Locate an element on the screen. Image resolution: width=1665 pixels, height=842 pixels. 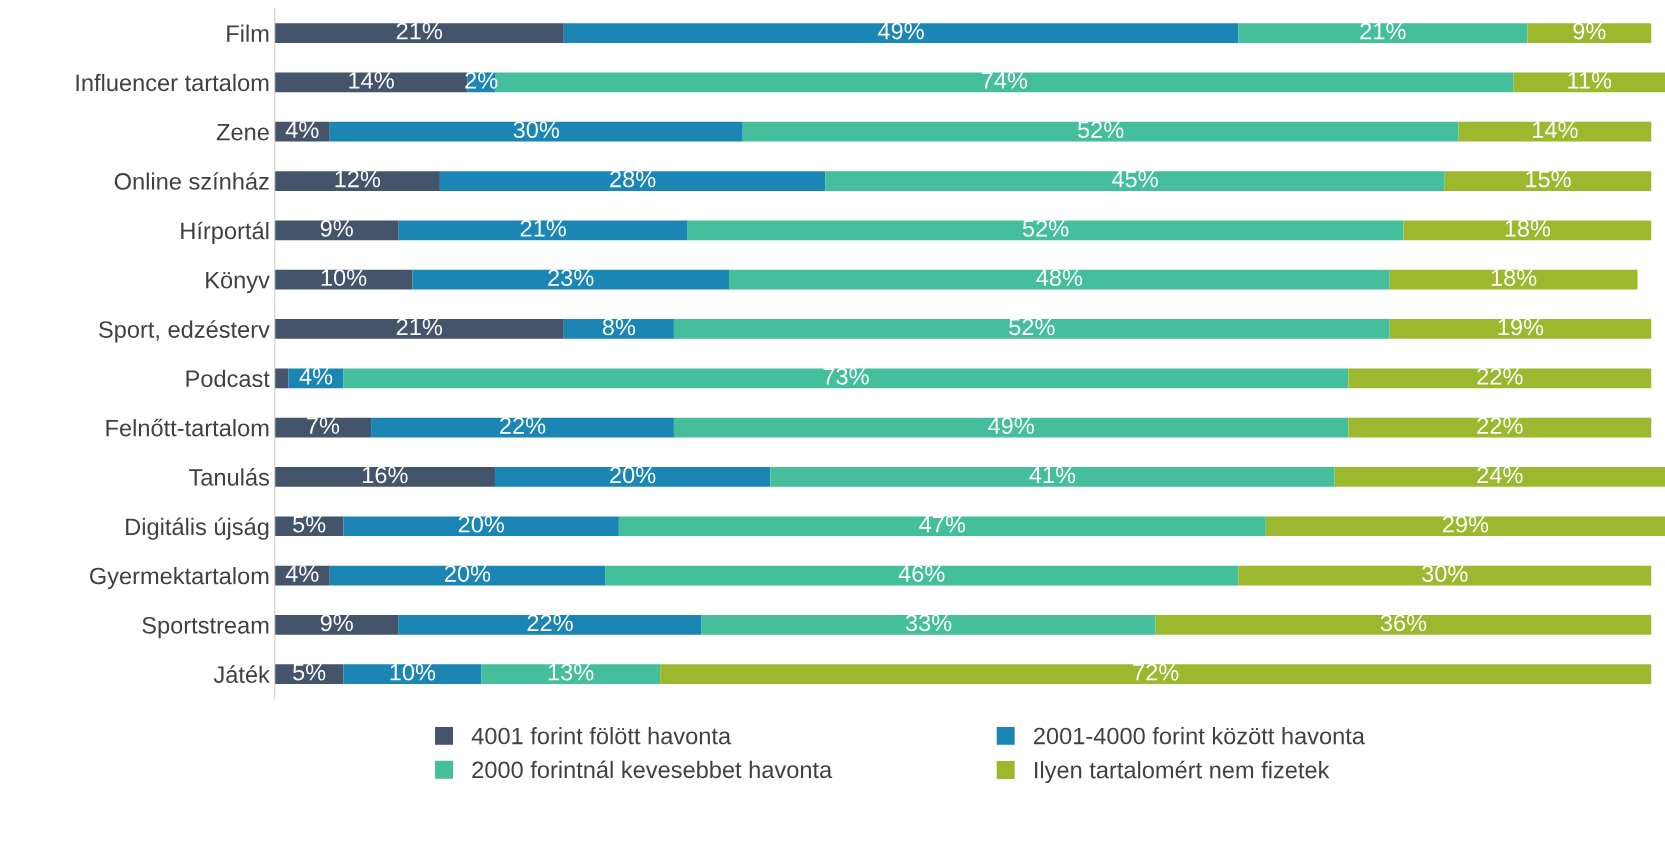
y-tick-label: Influencer tartalom is located at coordinates (172, 82).